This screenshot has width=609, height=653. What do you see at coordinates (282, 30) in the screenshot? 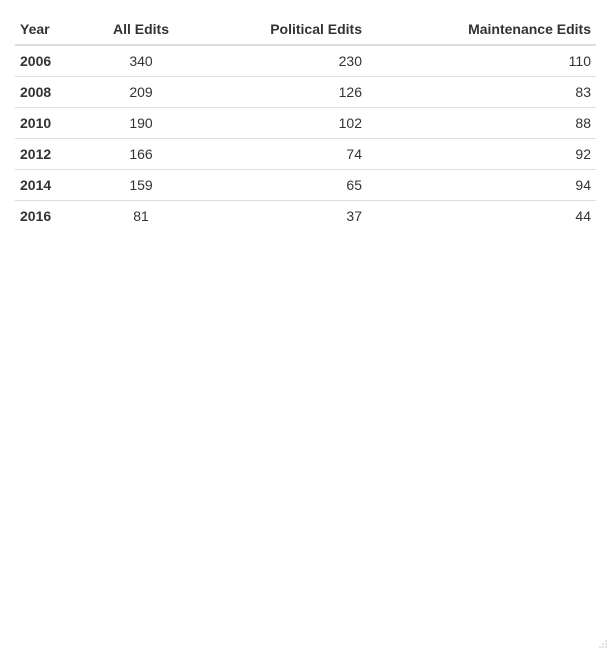
I see `header-political-edits: Political Edits` at bounding box center [282, 30].